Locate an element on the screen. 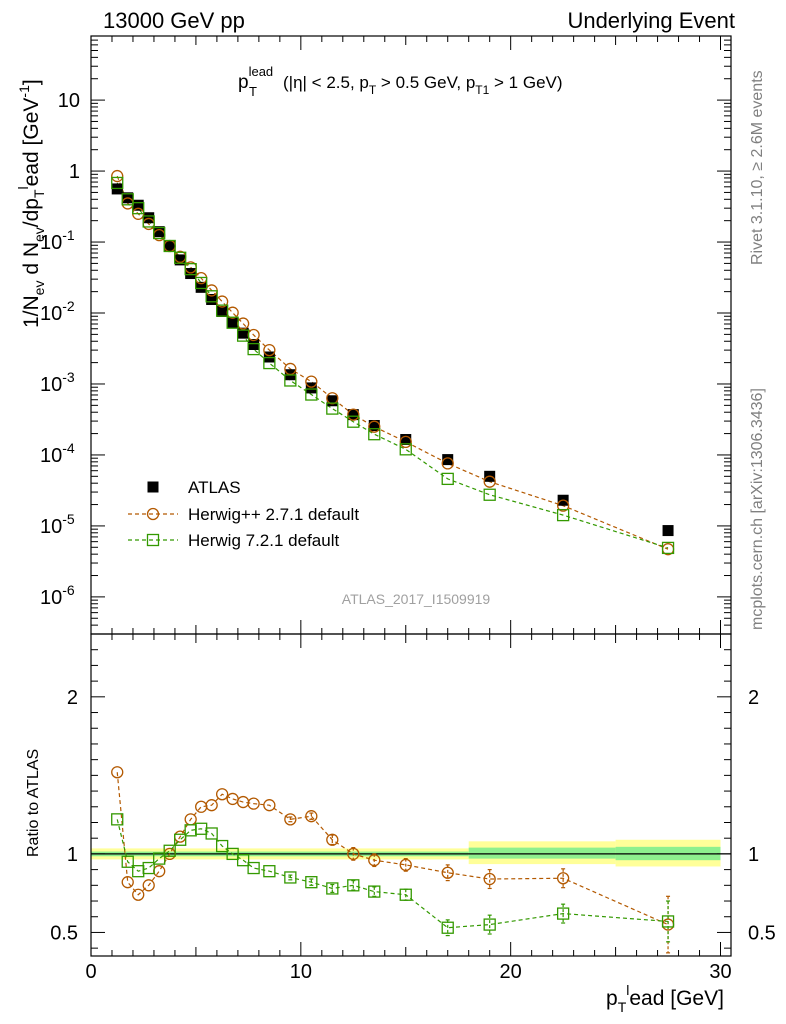 This screenshot has height=1024, width=786. ylabel-close: ] is located at coordinates (31, 82).